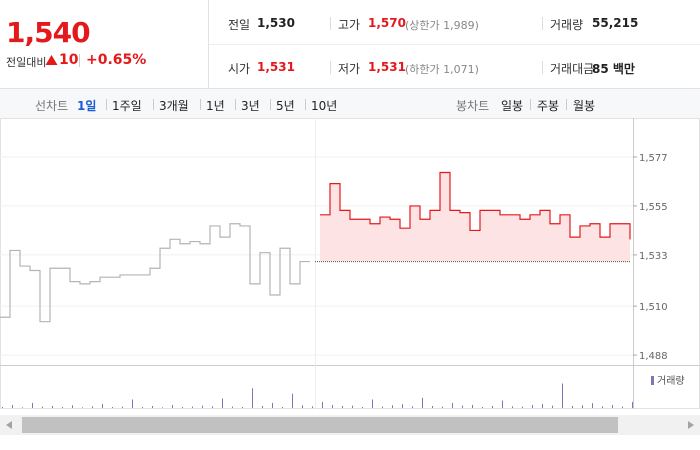 The height and width of the screenshot is (450, 700). I want to click on y-tick-label: 1,488, so click(653, 356).